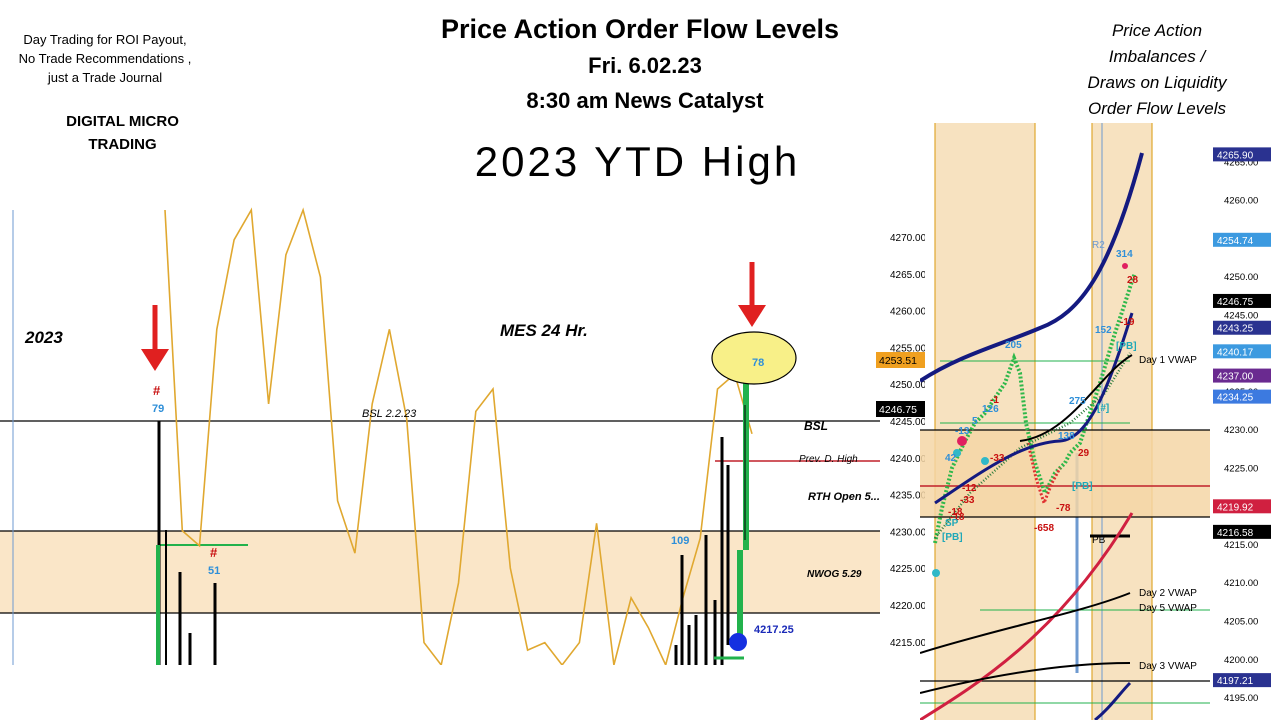 The image size is (1280, 720). I want to click on chart-title: MES 24 Hr., so click(544, 330).